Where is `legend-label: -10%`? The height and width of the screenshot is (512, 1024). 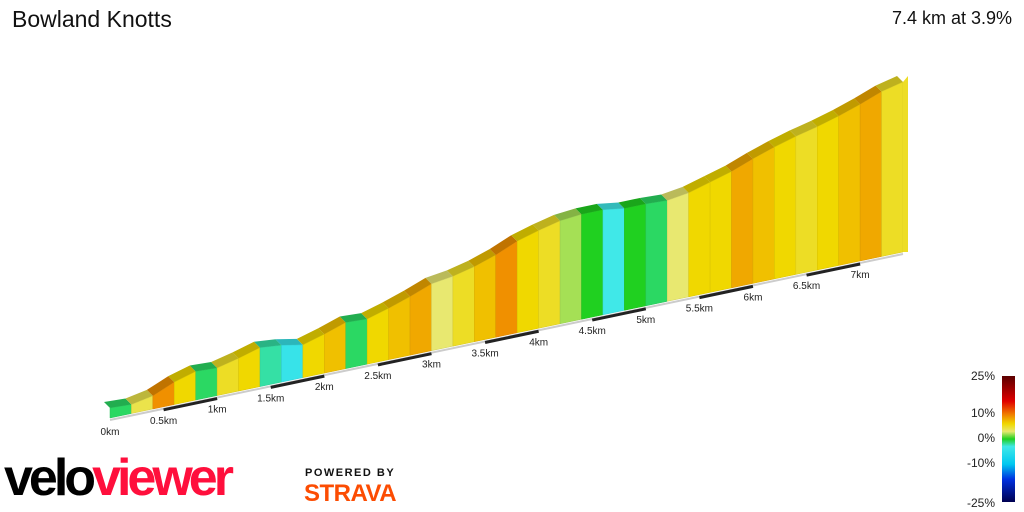
legend-label: -10% is located at coordinates (981, 463).